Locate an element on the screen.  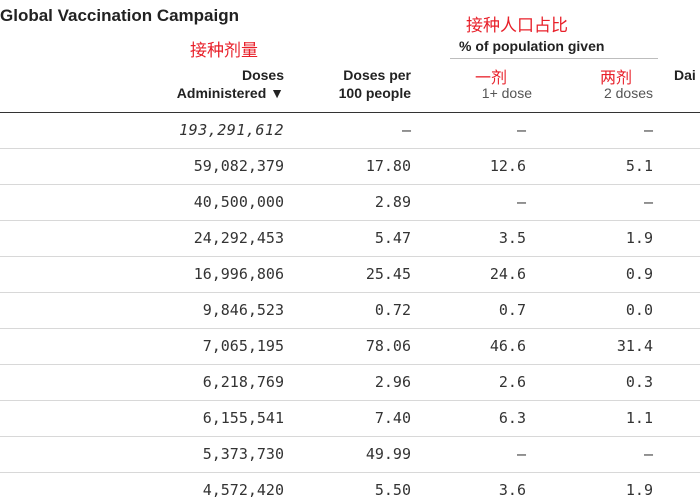
table-row: 5,373,730 49.99 – – is located at coordinates (350, 455).